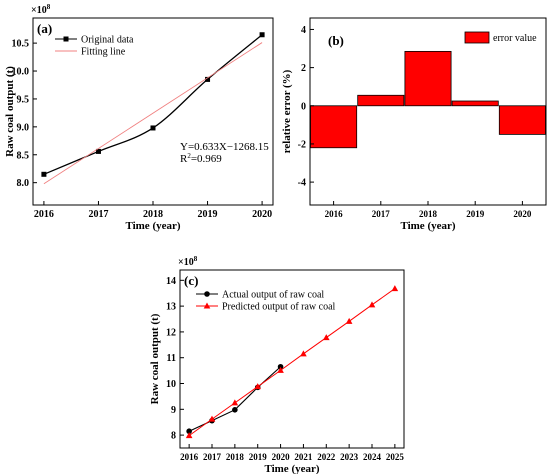 The height and width of the screenshot is (474, 550). I want to click on r-squared-prefix: R, so click(184, 159).